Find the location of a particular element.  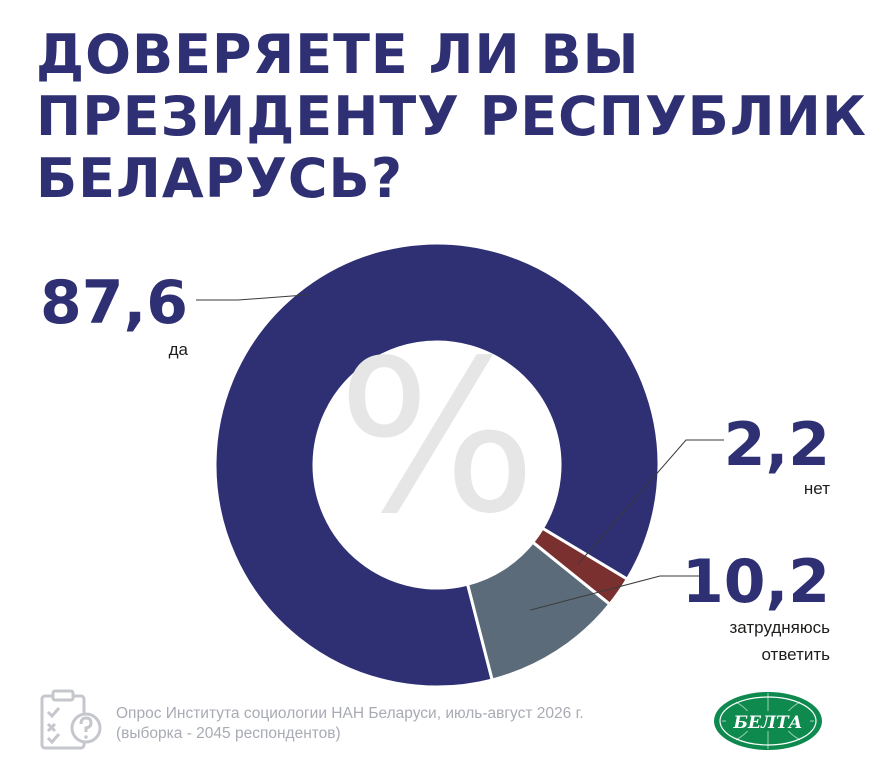

logo-text: БЕЛТА is located at coordinates (767, 723).